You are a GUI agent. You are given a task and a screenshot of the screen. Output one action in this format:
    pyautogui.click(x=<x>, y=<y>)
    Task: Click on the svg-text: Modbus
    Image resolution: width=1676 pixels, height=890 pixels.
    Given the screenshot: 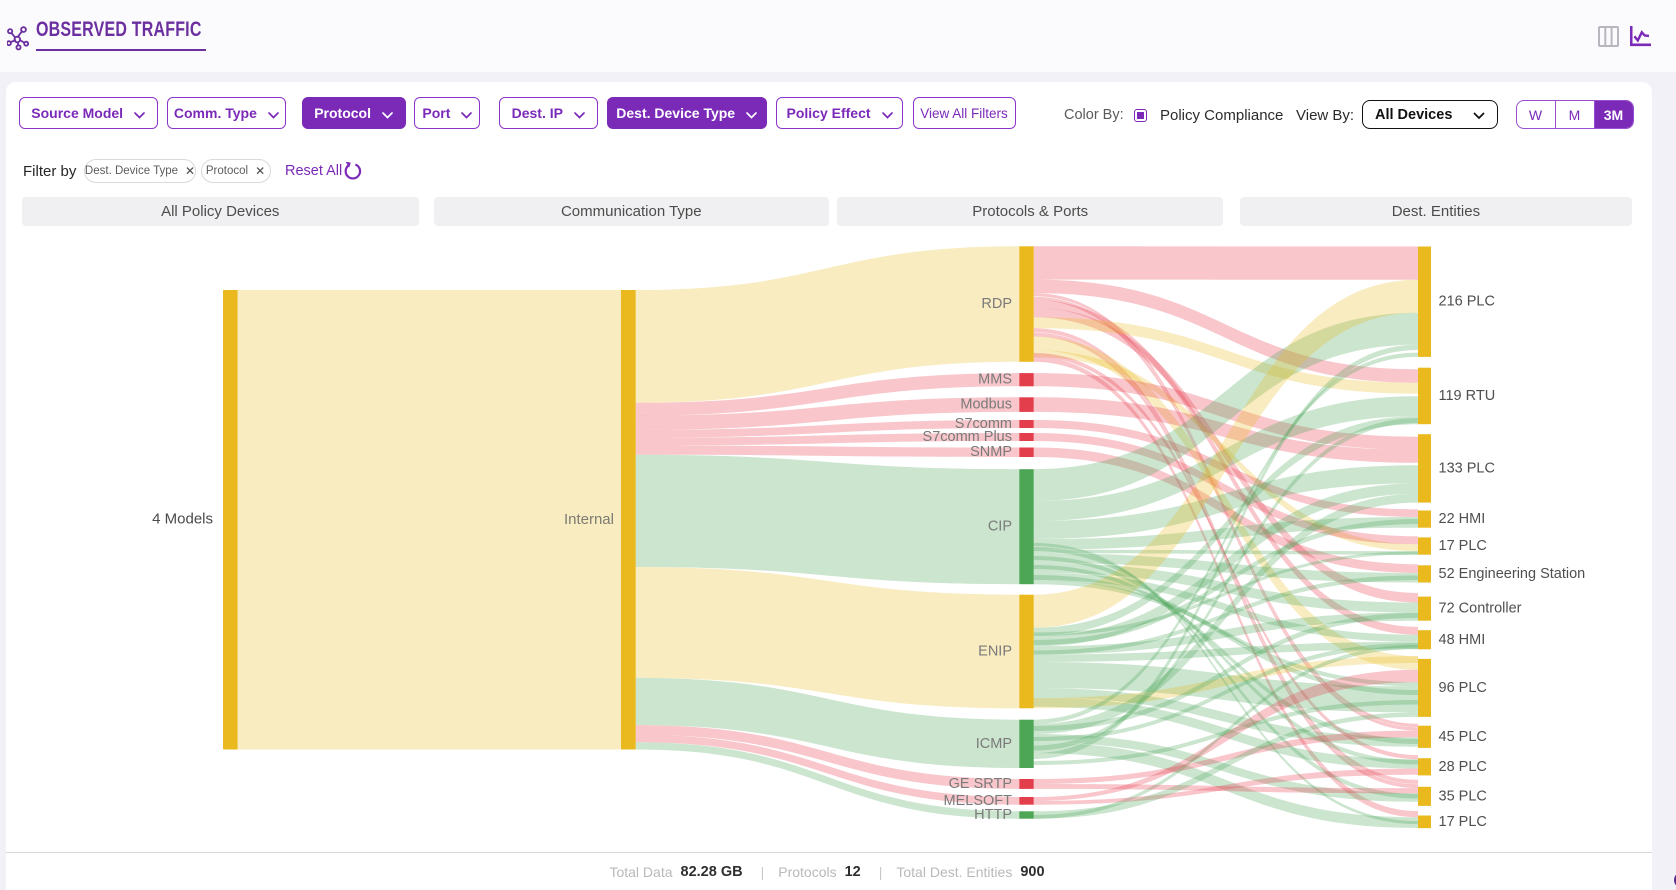 What is the action you would take?
    pyautogui.click(x=986, y=405)
    